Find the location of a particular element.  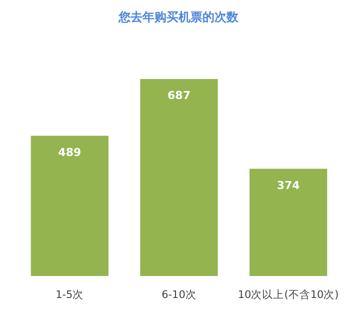

data-label: 489 is located at coordinates (70, 152).